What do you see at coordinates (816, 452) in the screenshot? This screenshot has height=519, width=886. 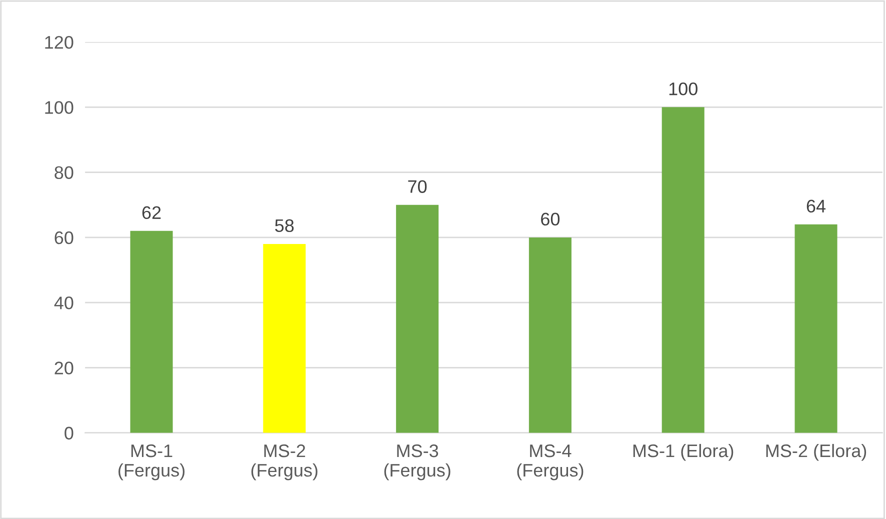 I see `x-tick-label: MS-2 (Elora)` at bounding box center [816, 452].